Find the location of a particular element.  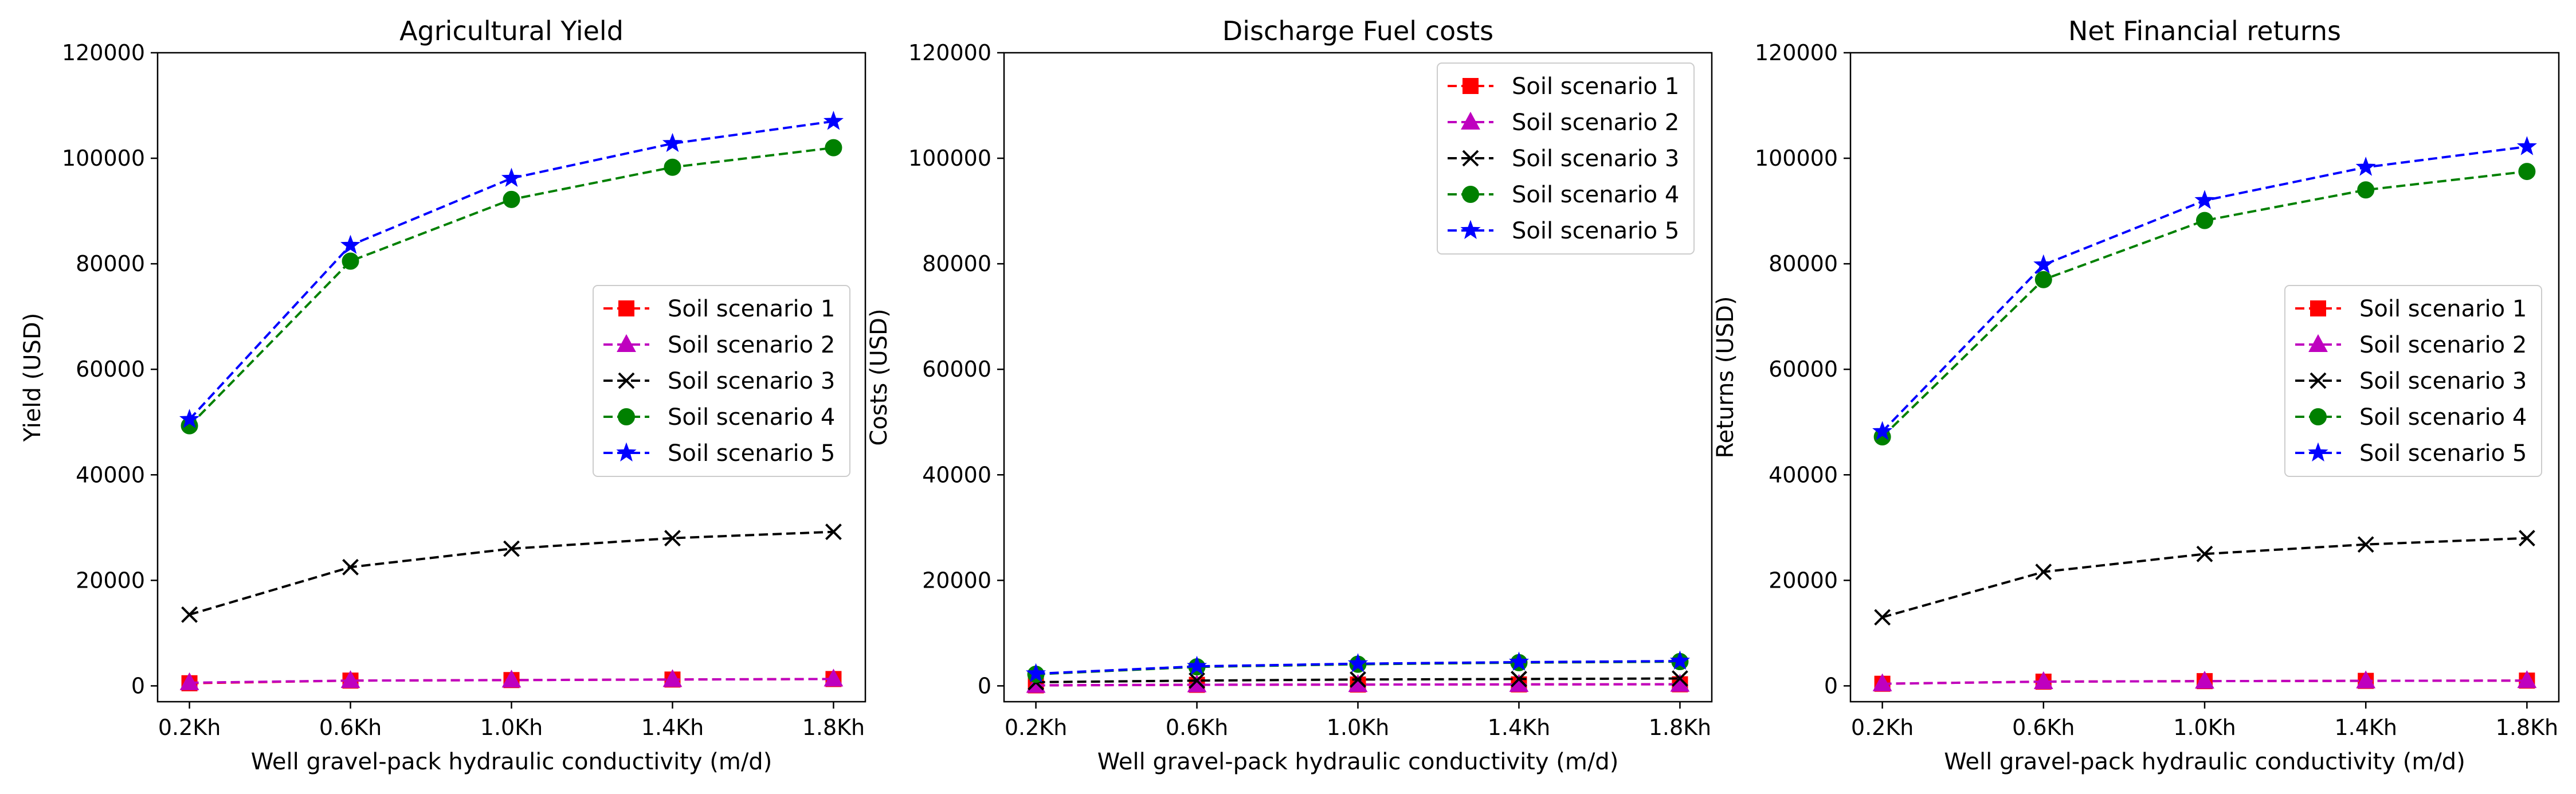

legend-label-1: Soil scenario 1 is located at coordinates (2443, 309).